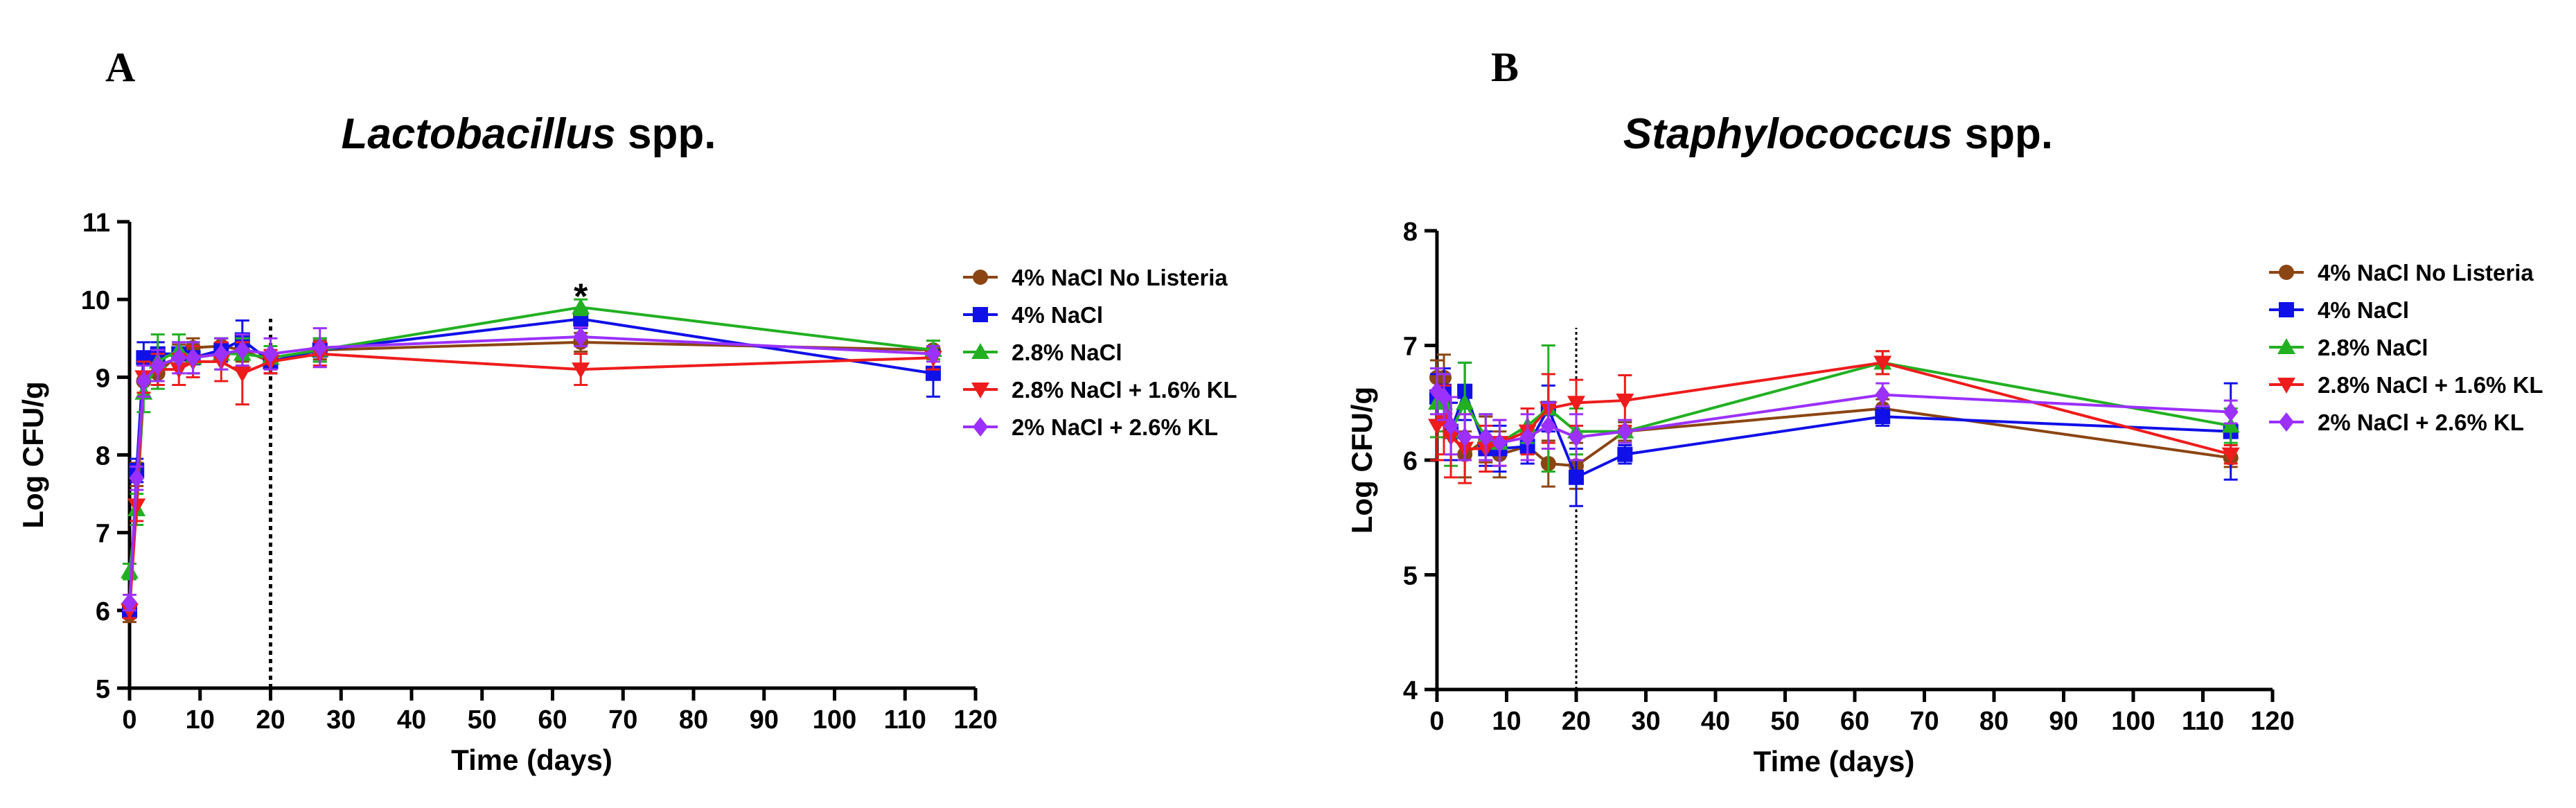  I want to click on legend-label: 4% NaCl, so click(2363, 310).